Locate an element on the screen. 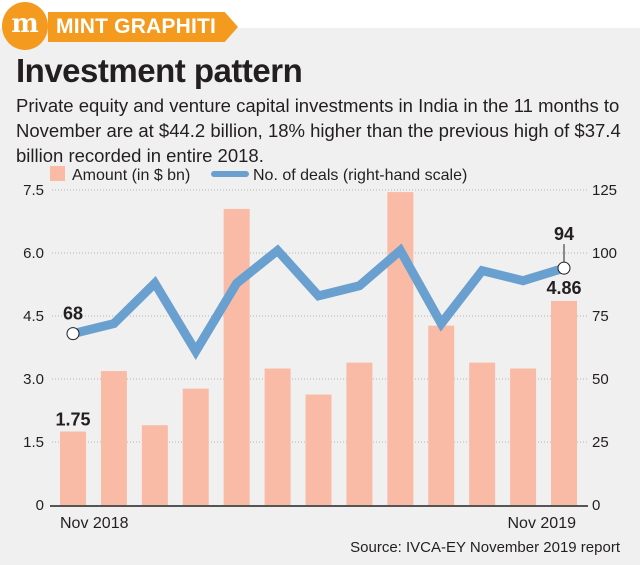  line-label-first: 68 is located at coordinates (73, 314).